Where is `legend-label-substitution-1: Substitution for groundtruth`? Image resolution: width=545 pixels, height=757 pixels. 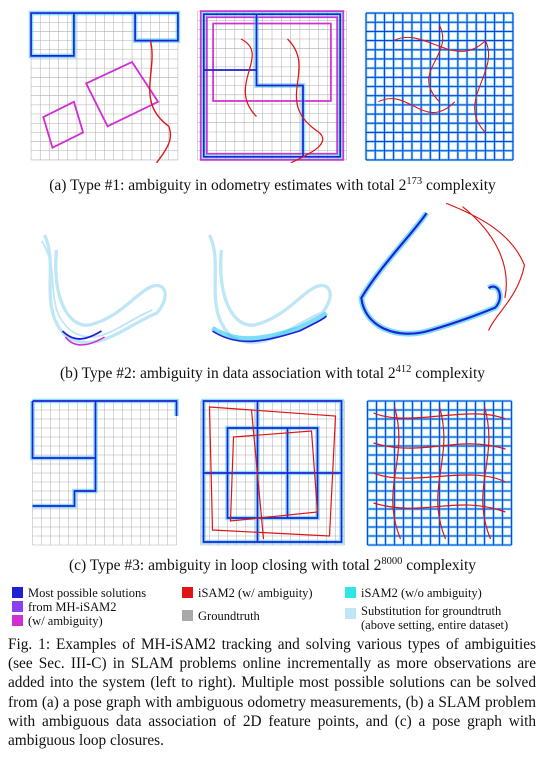
legend-label-substitution-1: Substitution for groundtruth is located at coordinates (431, 611).